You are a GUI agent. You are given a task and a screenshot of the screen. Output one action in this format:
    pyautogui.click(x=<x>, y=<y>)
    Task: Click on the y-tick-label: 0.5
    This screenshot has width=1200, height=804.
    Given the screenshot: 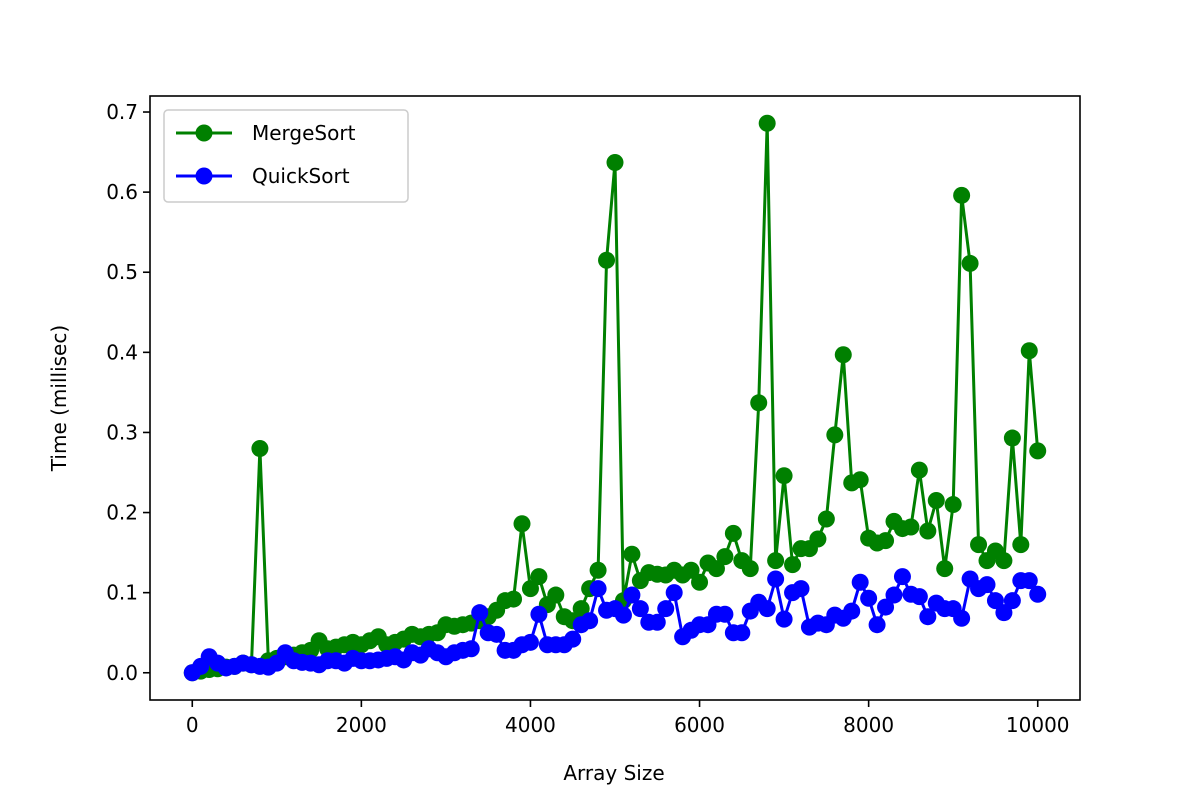 What is the action you would take?
    pyautogui.click(x=122, y=272)
    